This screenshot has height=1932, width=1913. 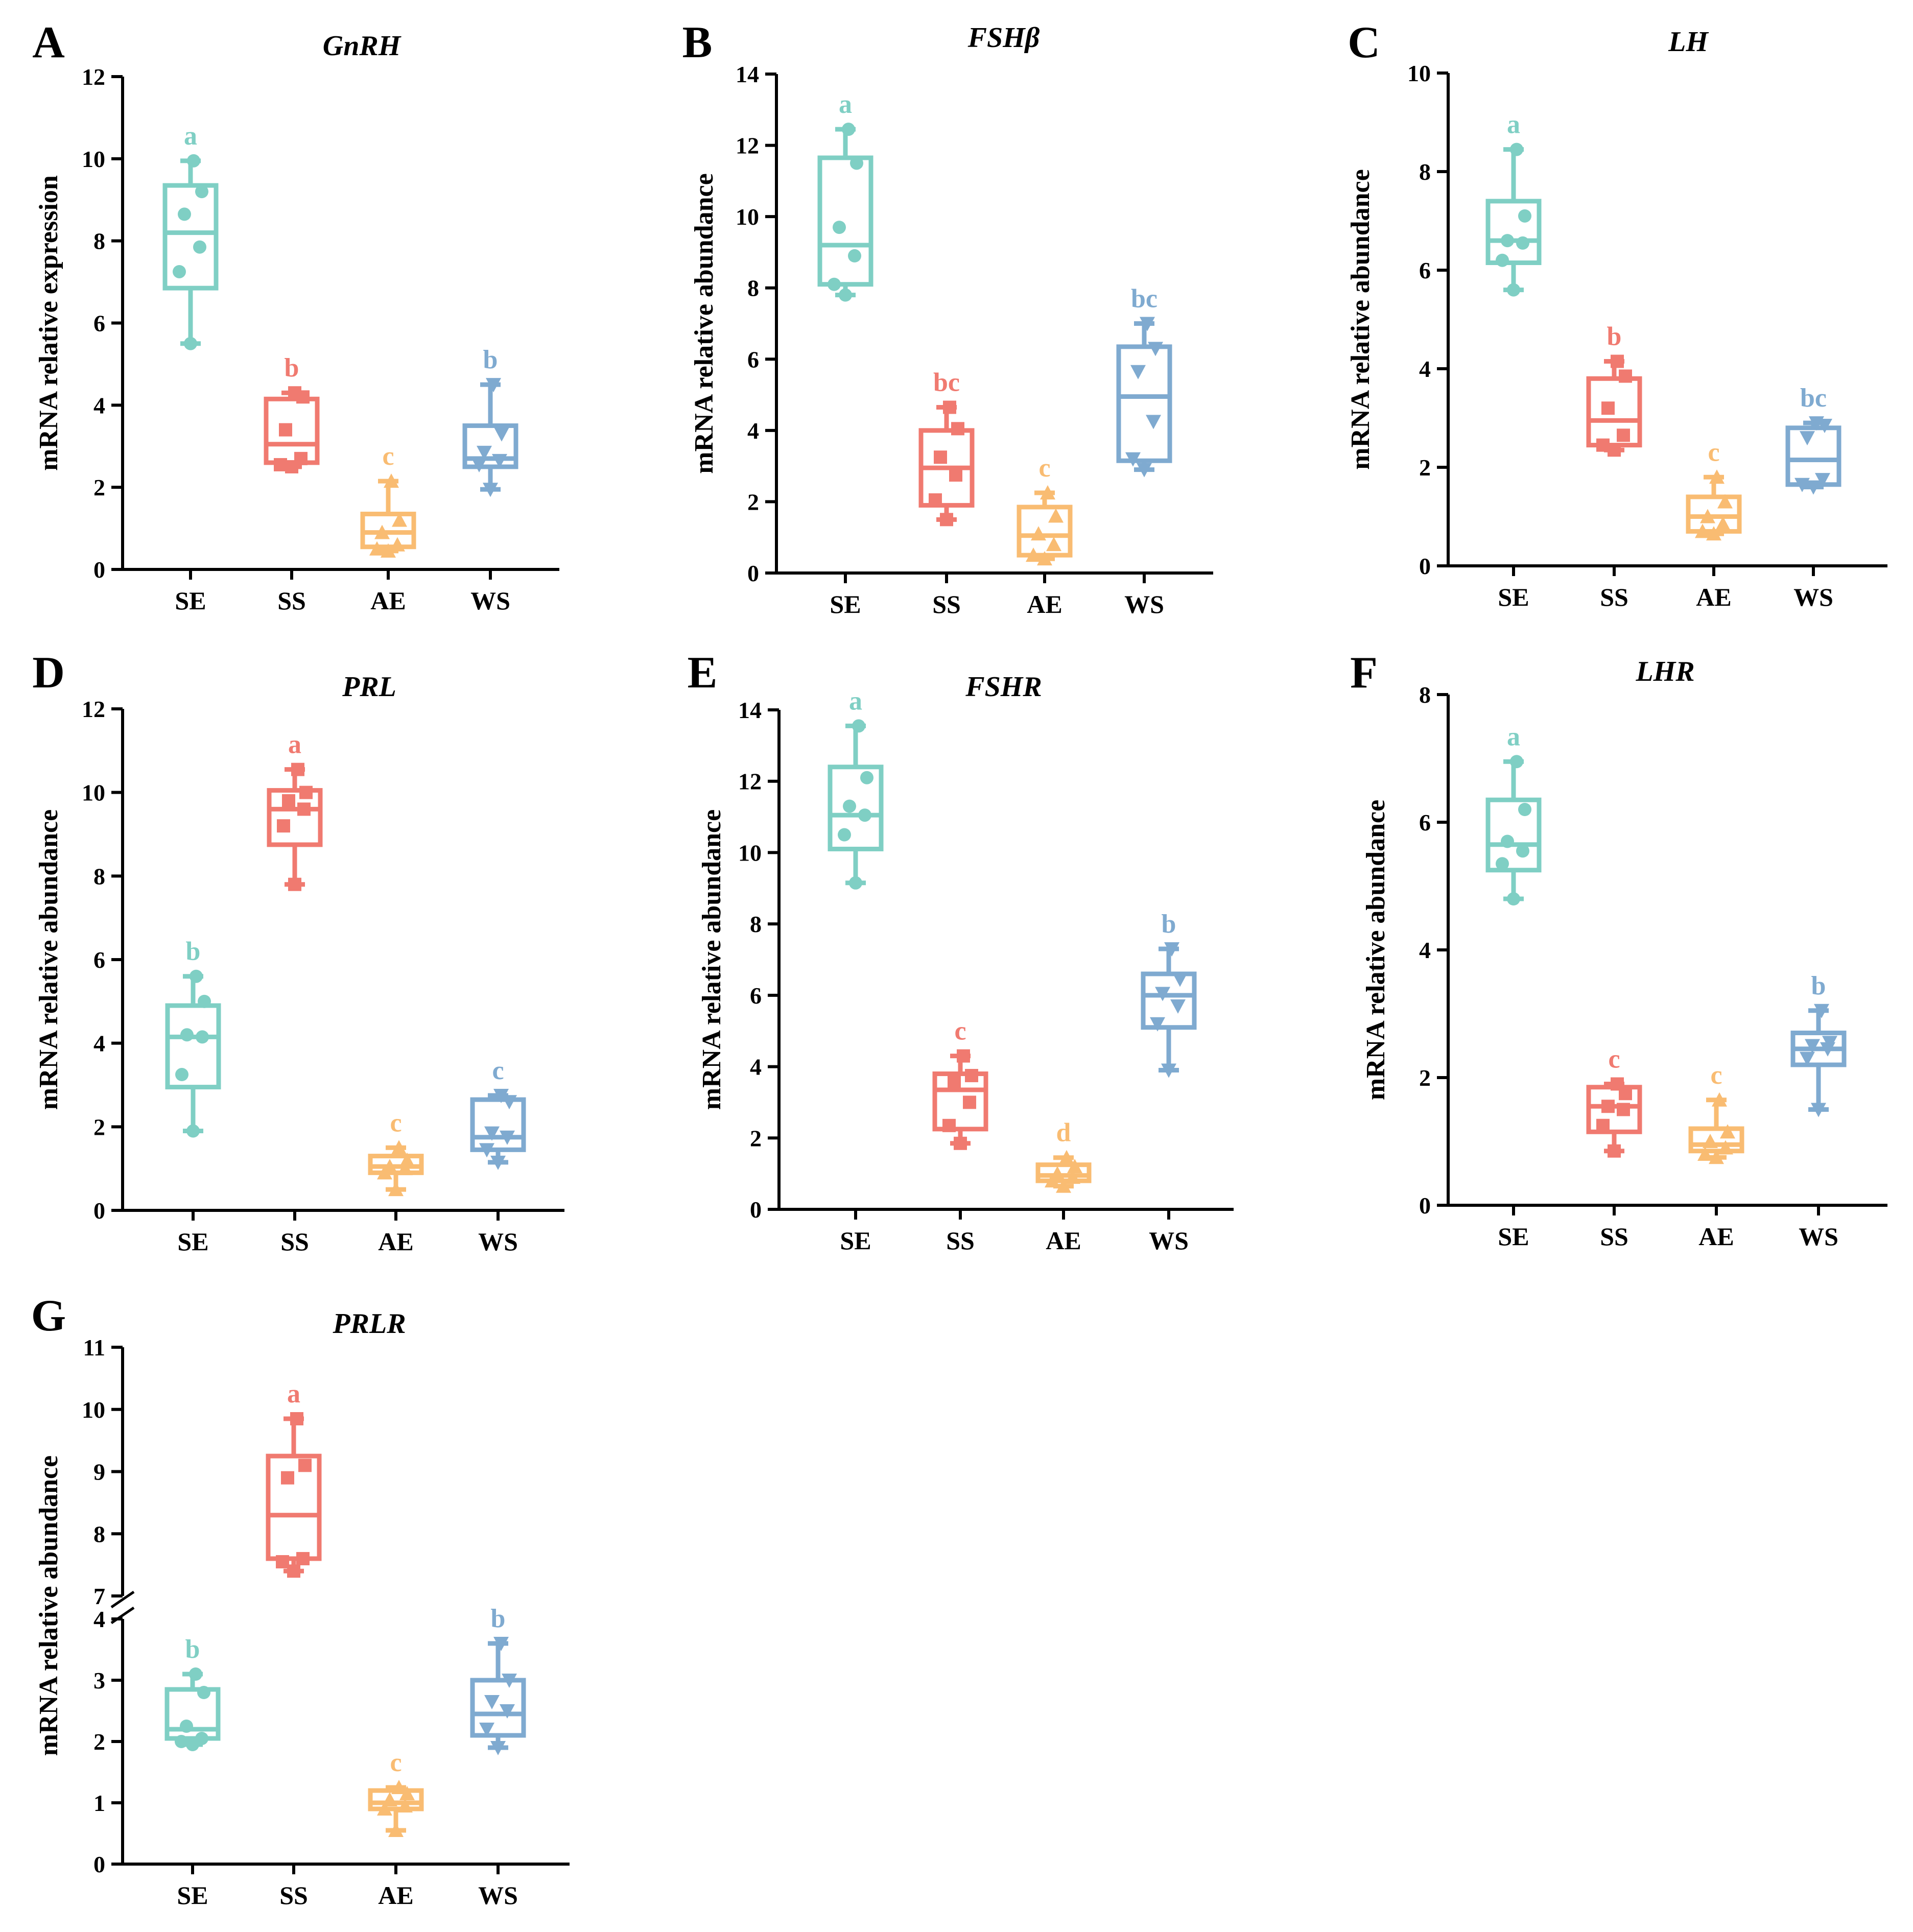 I want to click on box-ws: bc, so click(x=1144, y=381).